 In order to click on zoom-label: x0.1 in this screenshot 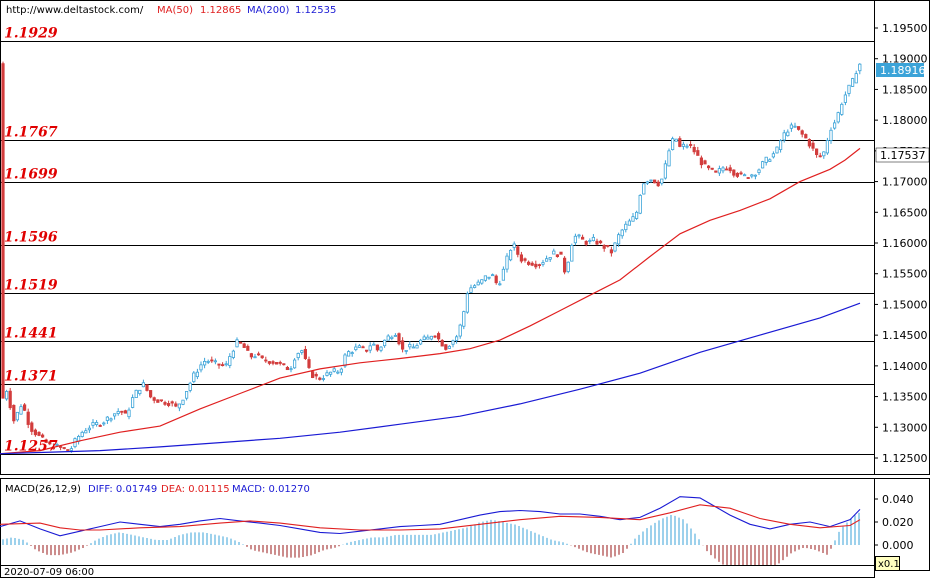, I will do `click(889, 564)`.